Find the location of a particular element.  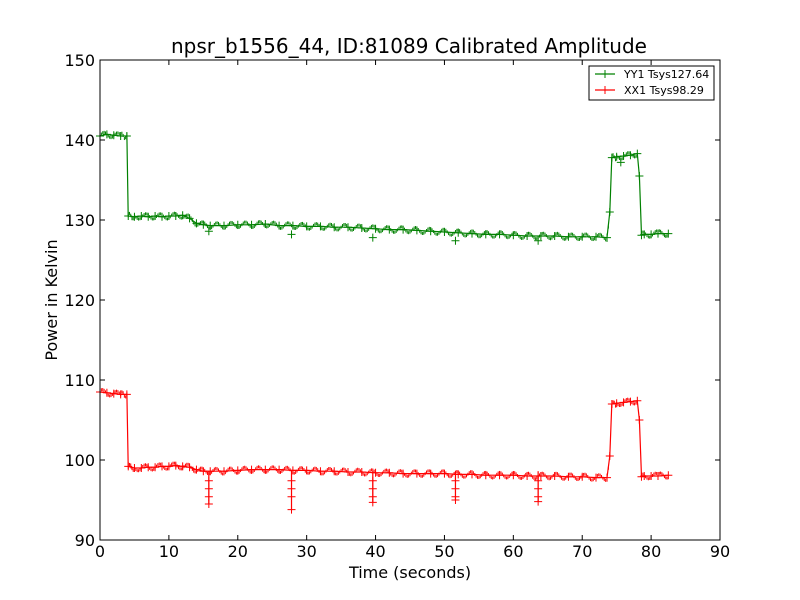

green-spikes is located at coordinates (414, 201).